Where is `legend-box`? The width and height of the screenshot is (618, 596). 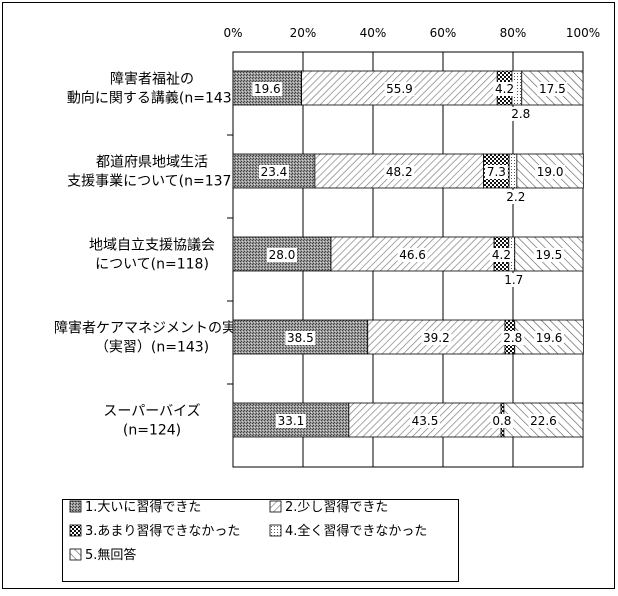
legend-box is located at coordinates (260, 540).